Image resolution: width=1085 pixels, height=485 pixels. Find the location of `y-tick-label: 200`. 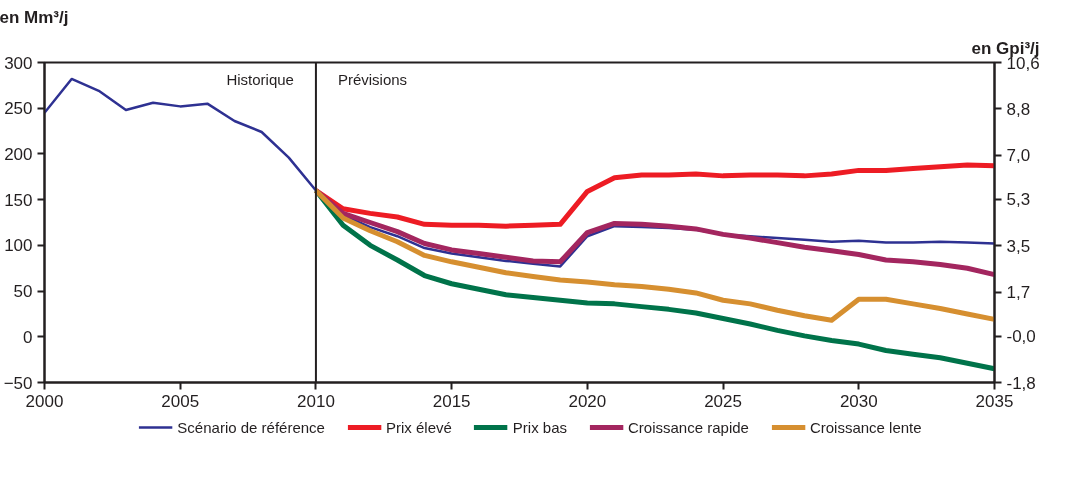

y-tick-label: 200 is located at coordinates (18, 154).